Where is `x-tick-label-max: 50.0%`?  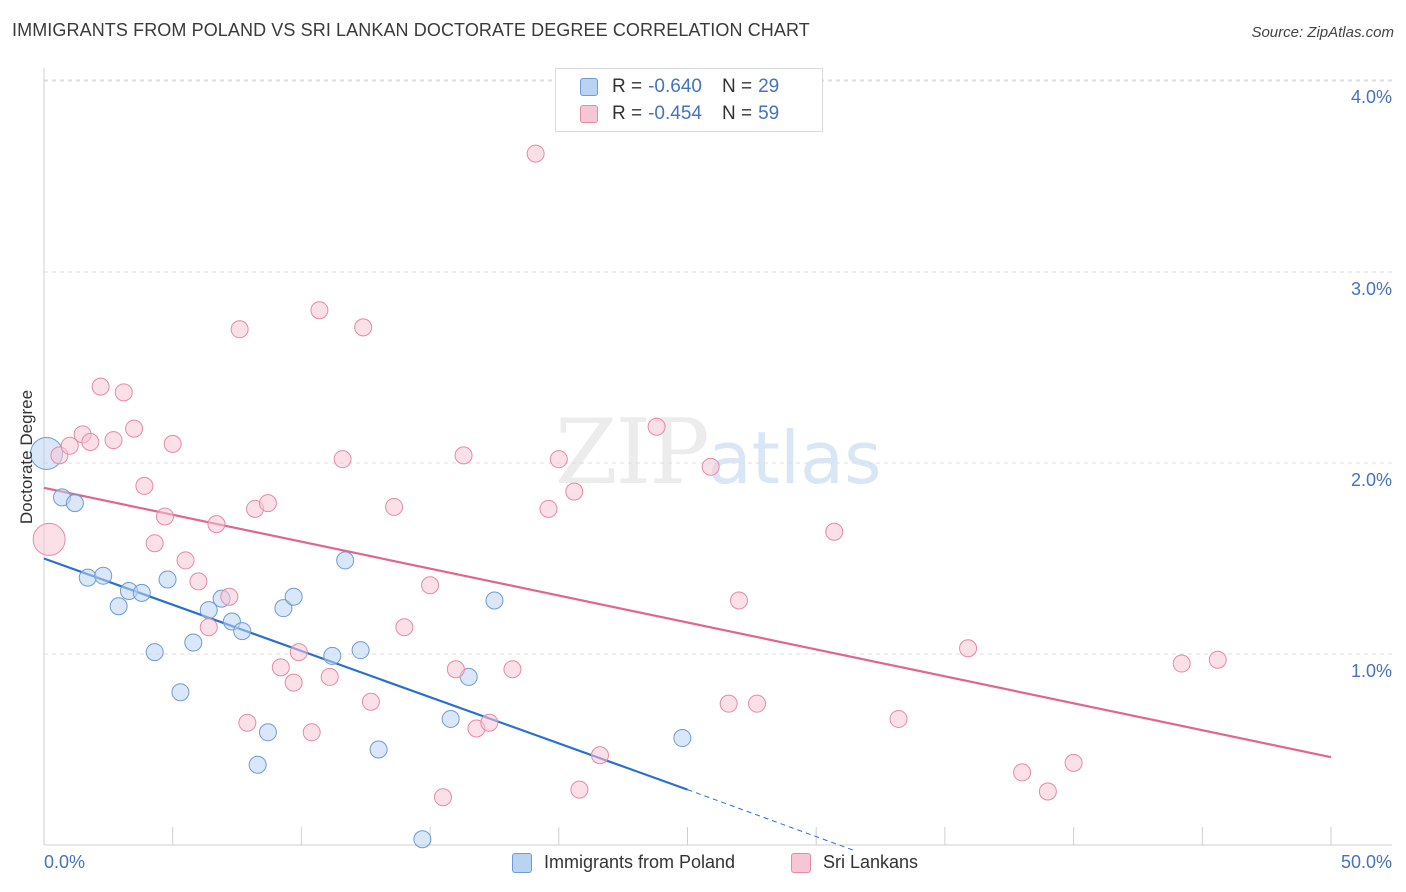 x-tick-label-max: 50.0% is located at coordinates (1366, 862).